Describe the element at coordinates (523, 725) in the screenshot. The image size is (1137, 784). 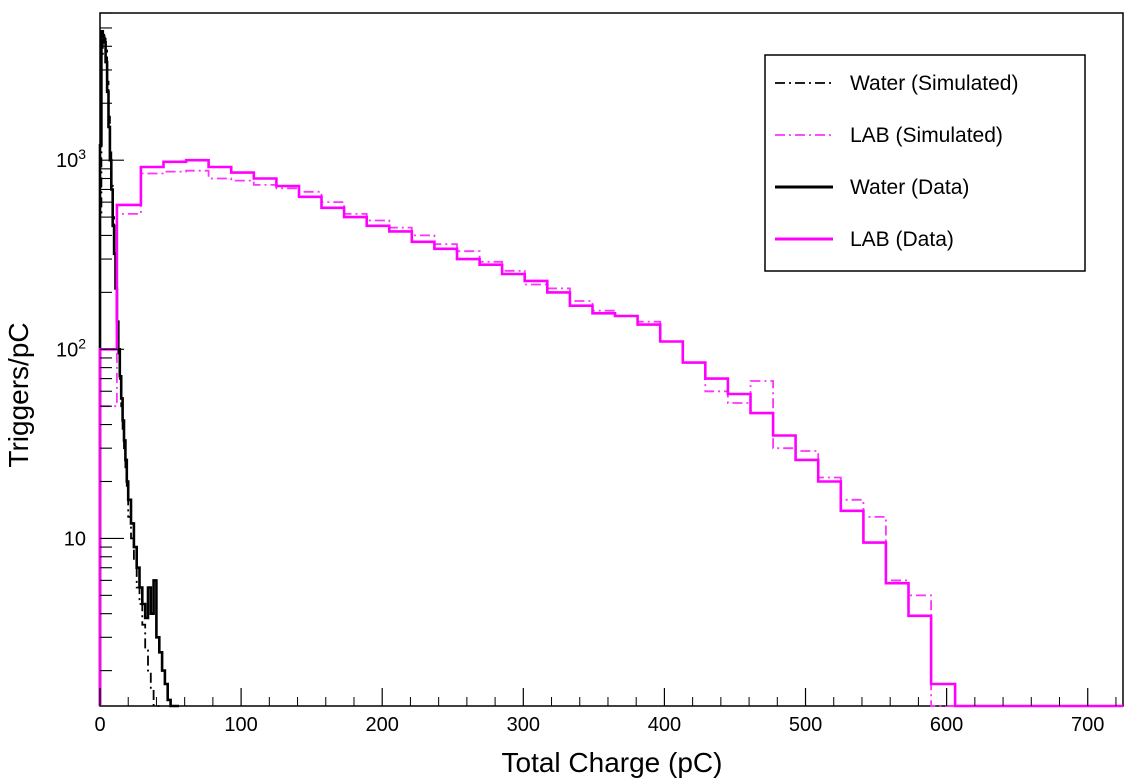
I see `x-tick-label-3: 300` at that location.